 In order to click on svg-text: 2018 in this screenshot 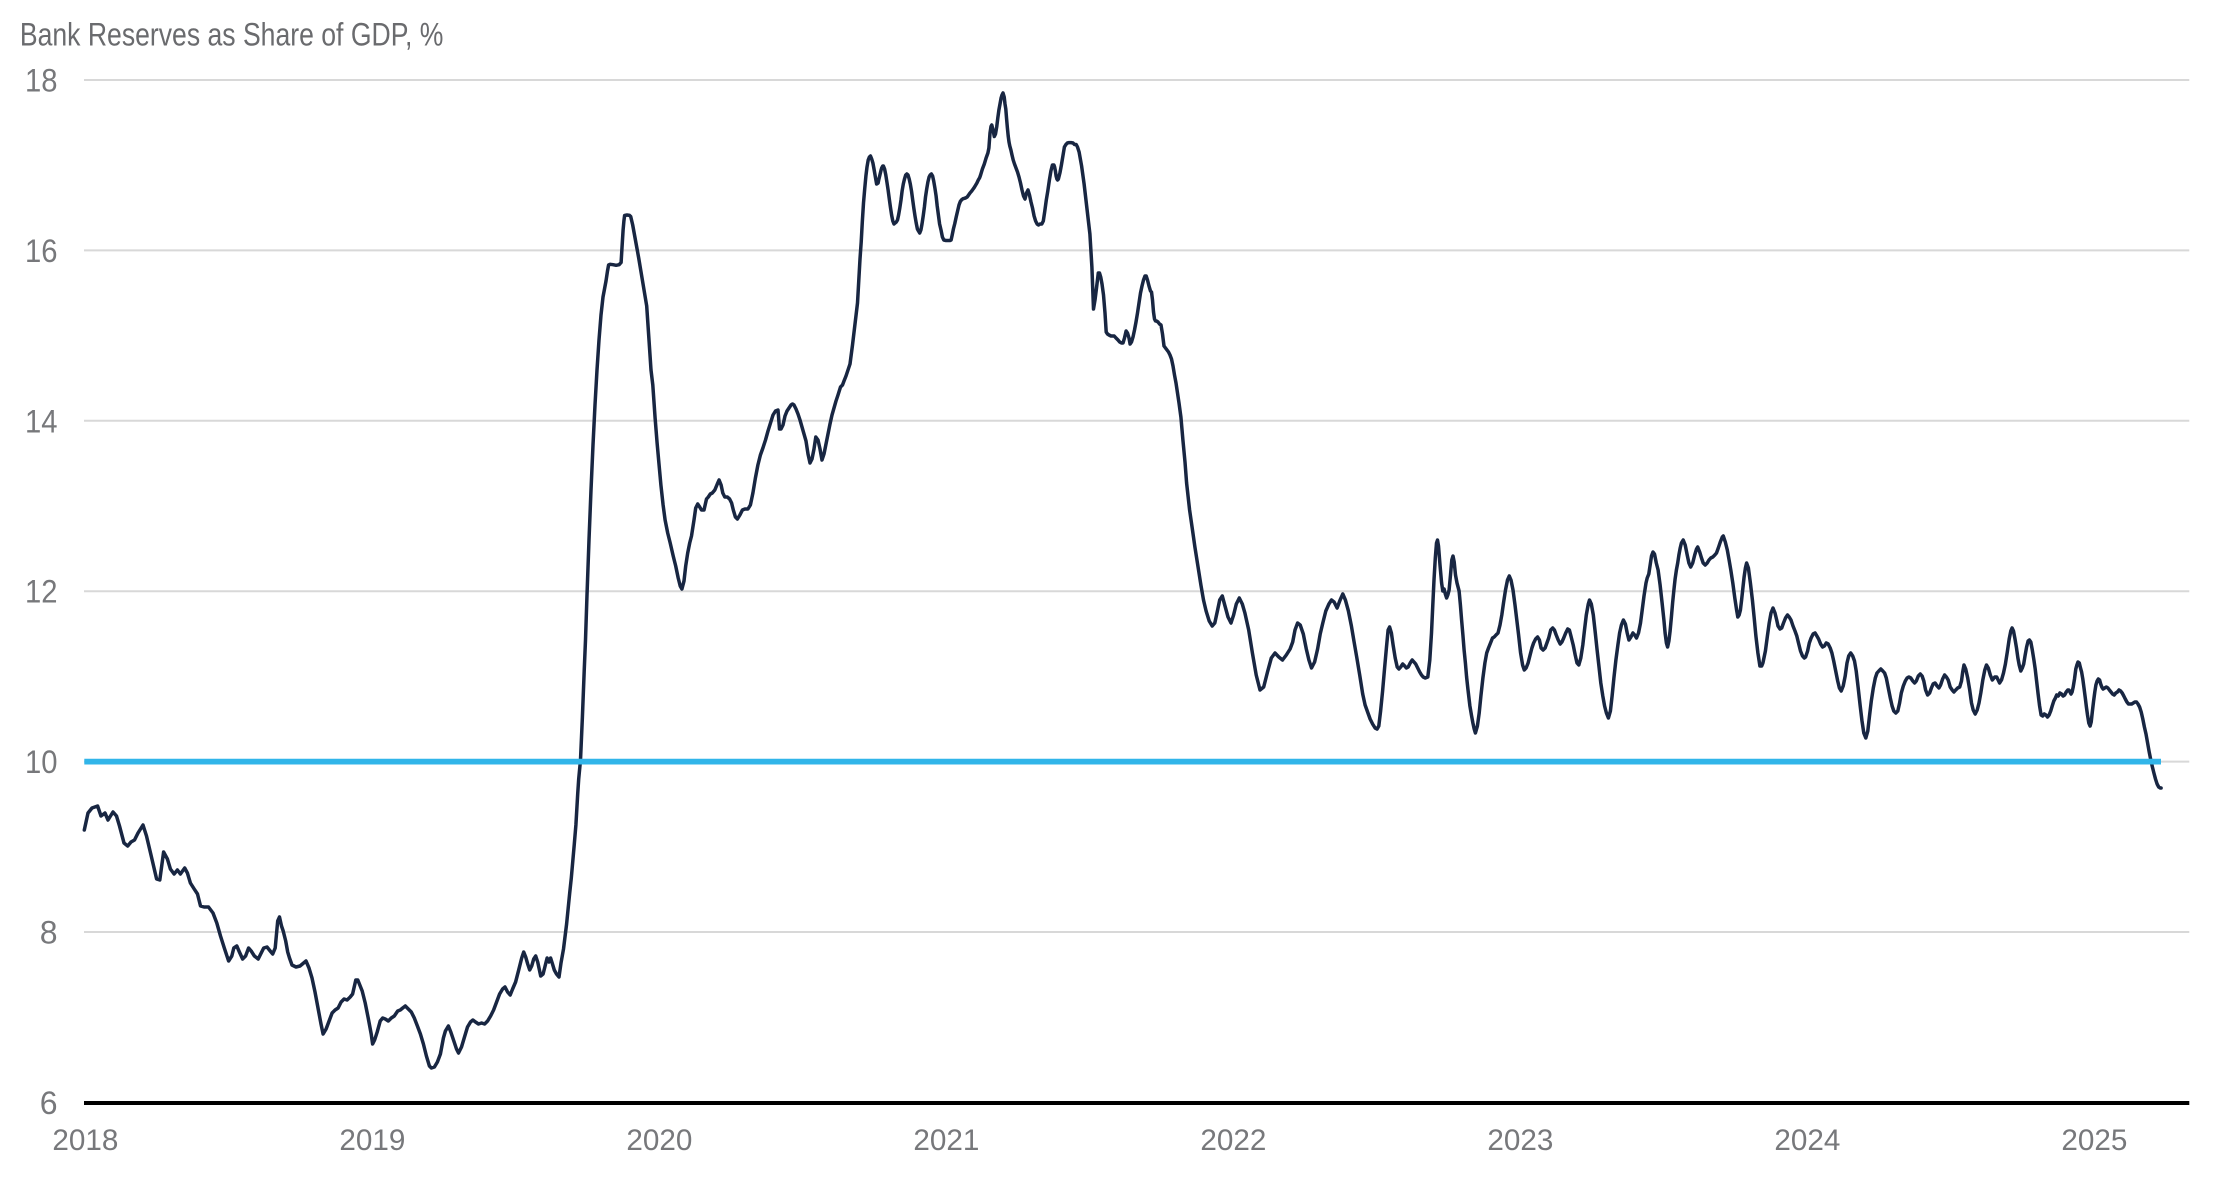, I will do `click(85, 1140)`.